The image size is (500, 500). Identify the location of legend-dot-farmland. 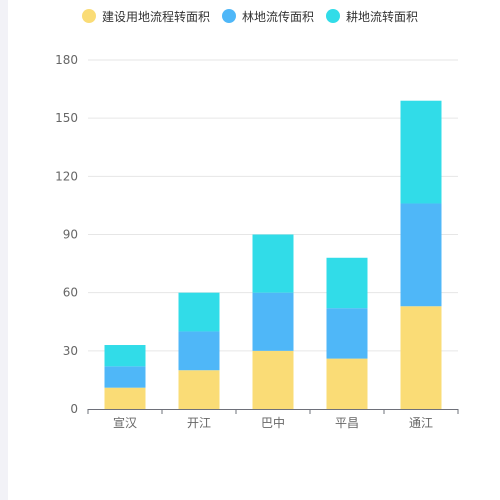
(333, 16).